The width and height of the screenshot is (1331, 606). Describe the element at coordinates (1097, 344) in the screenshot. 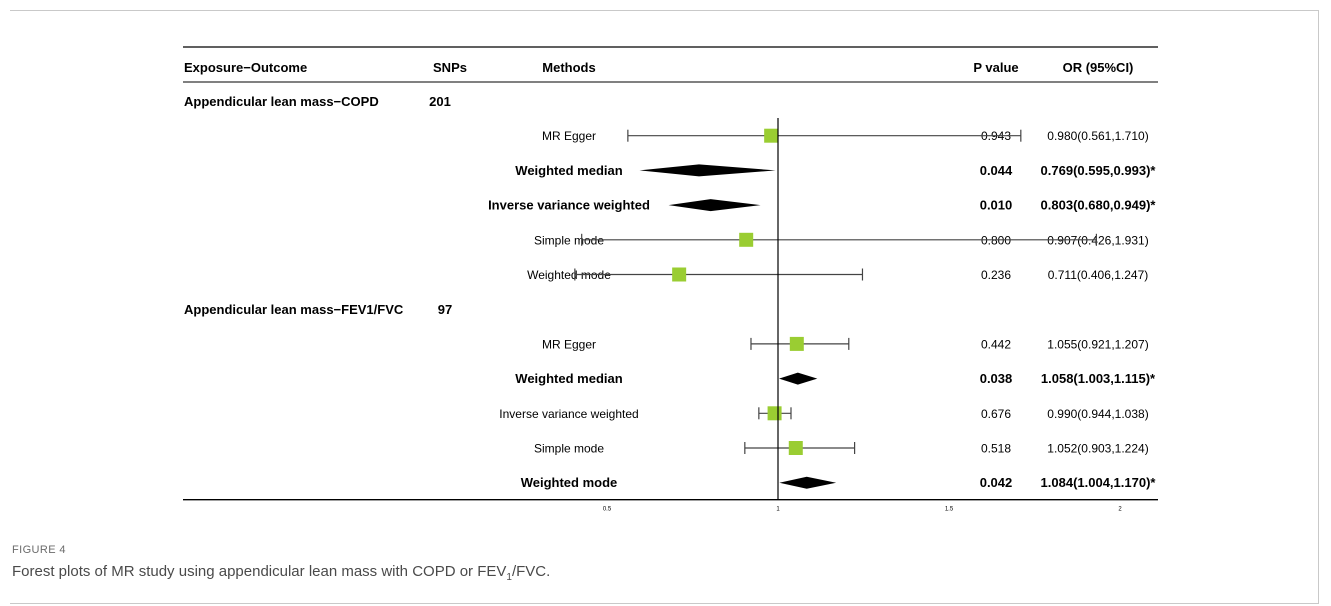

I see `or-ci-value: 1.055(0.921,1.207)` at that location.